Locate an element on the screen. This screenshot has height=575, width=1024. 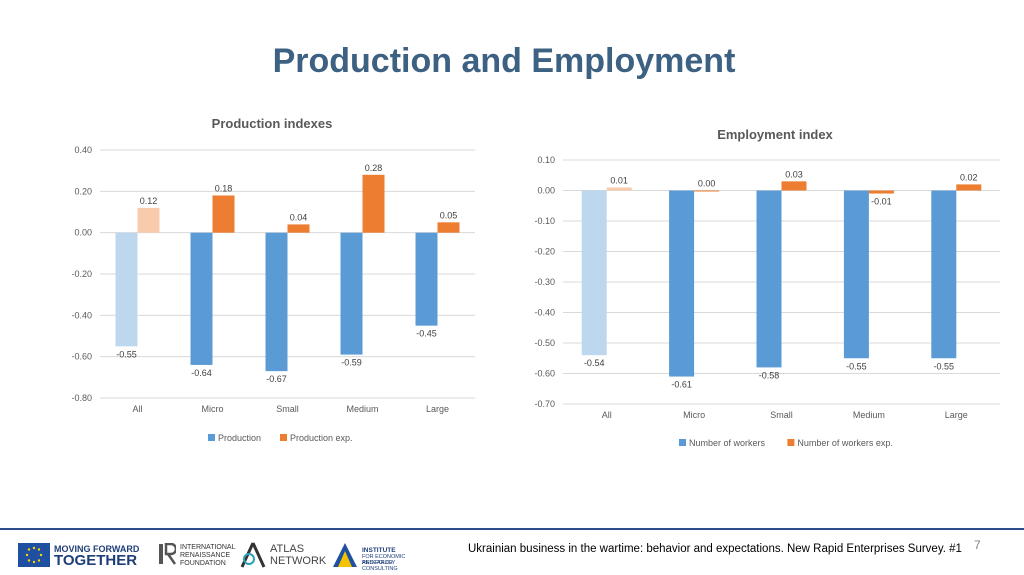
data-label: -0.01 is located at coordinates (881, 202).